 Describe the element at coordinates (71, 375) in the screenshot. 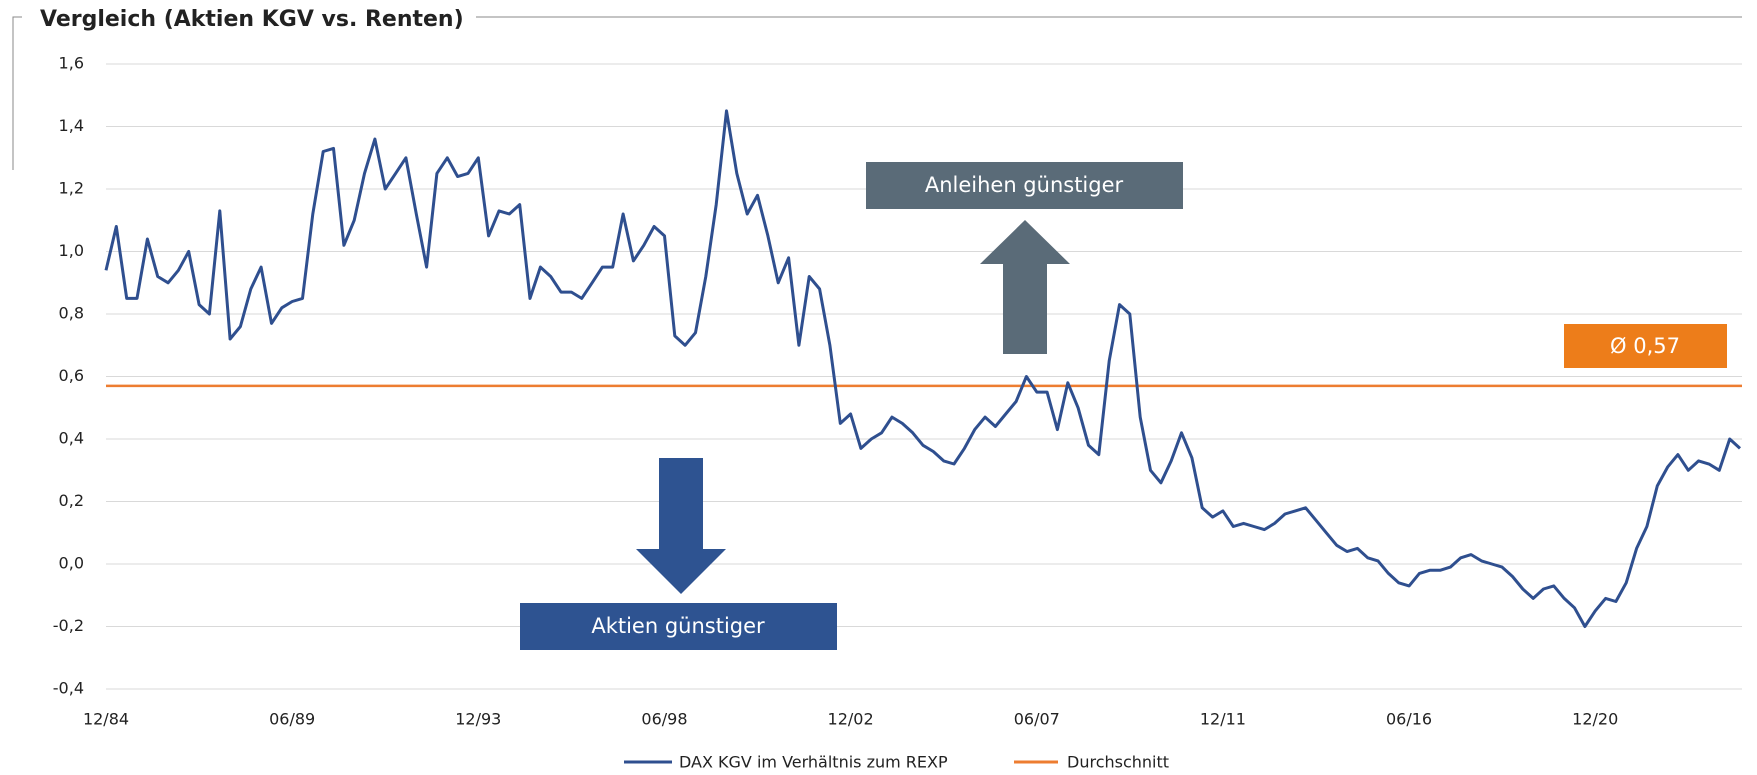

I see `y-tick-label: 0,6` at that location.